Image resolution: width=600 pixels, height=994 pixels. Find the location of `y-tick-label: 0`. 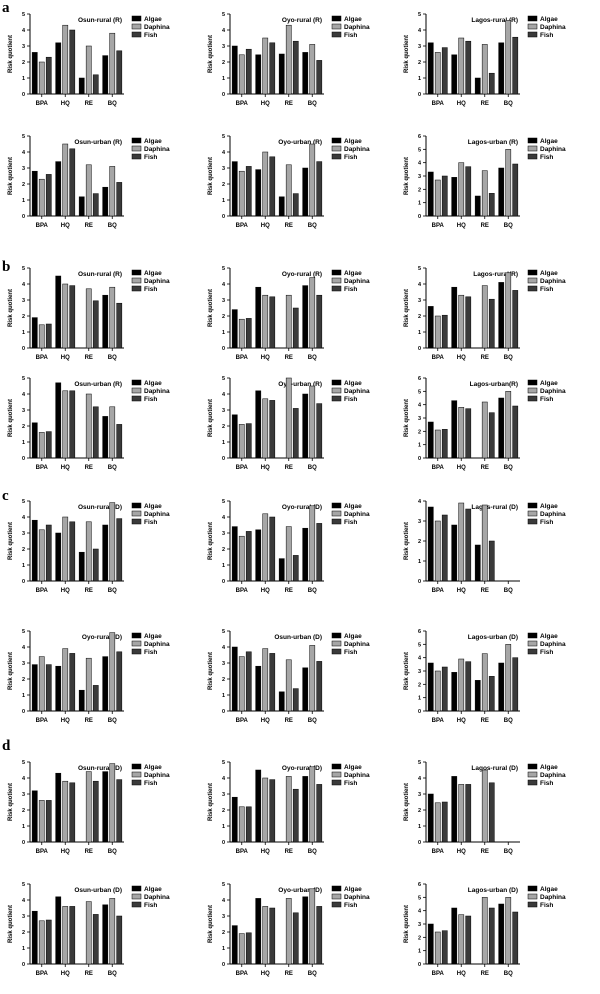

y-tick-label: 0 is located at coordinates (419, 95).